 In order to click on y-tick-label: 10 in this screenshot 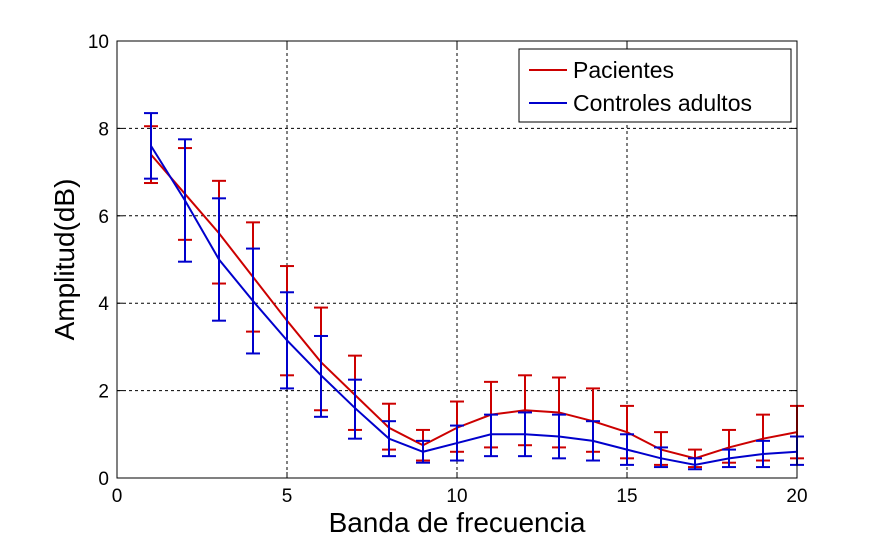, I will do `click(98, 42)`.